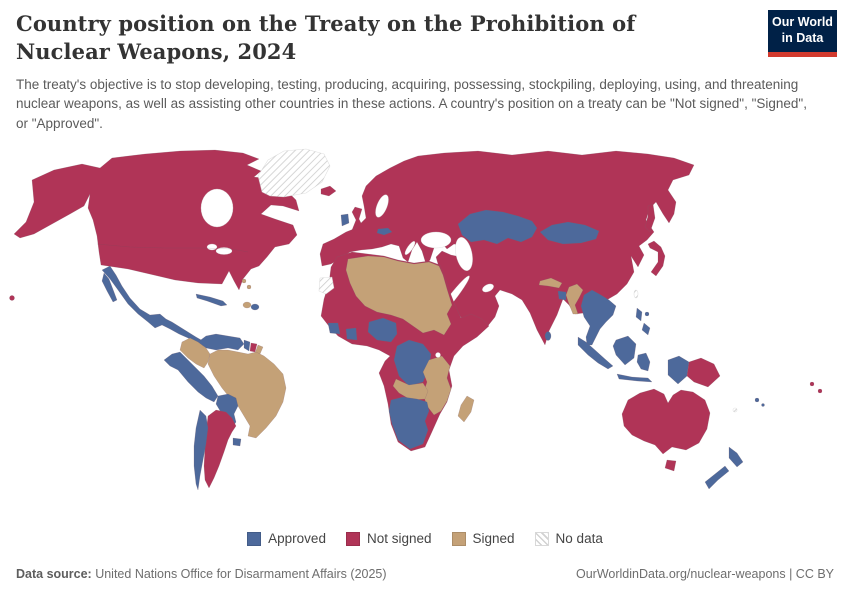 The width and height of the screenshot is (850, 600). I want to click on region-ghana, so click(351, 334).